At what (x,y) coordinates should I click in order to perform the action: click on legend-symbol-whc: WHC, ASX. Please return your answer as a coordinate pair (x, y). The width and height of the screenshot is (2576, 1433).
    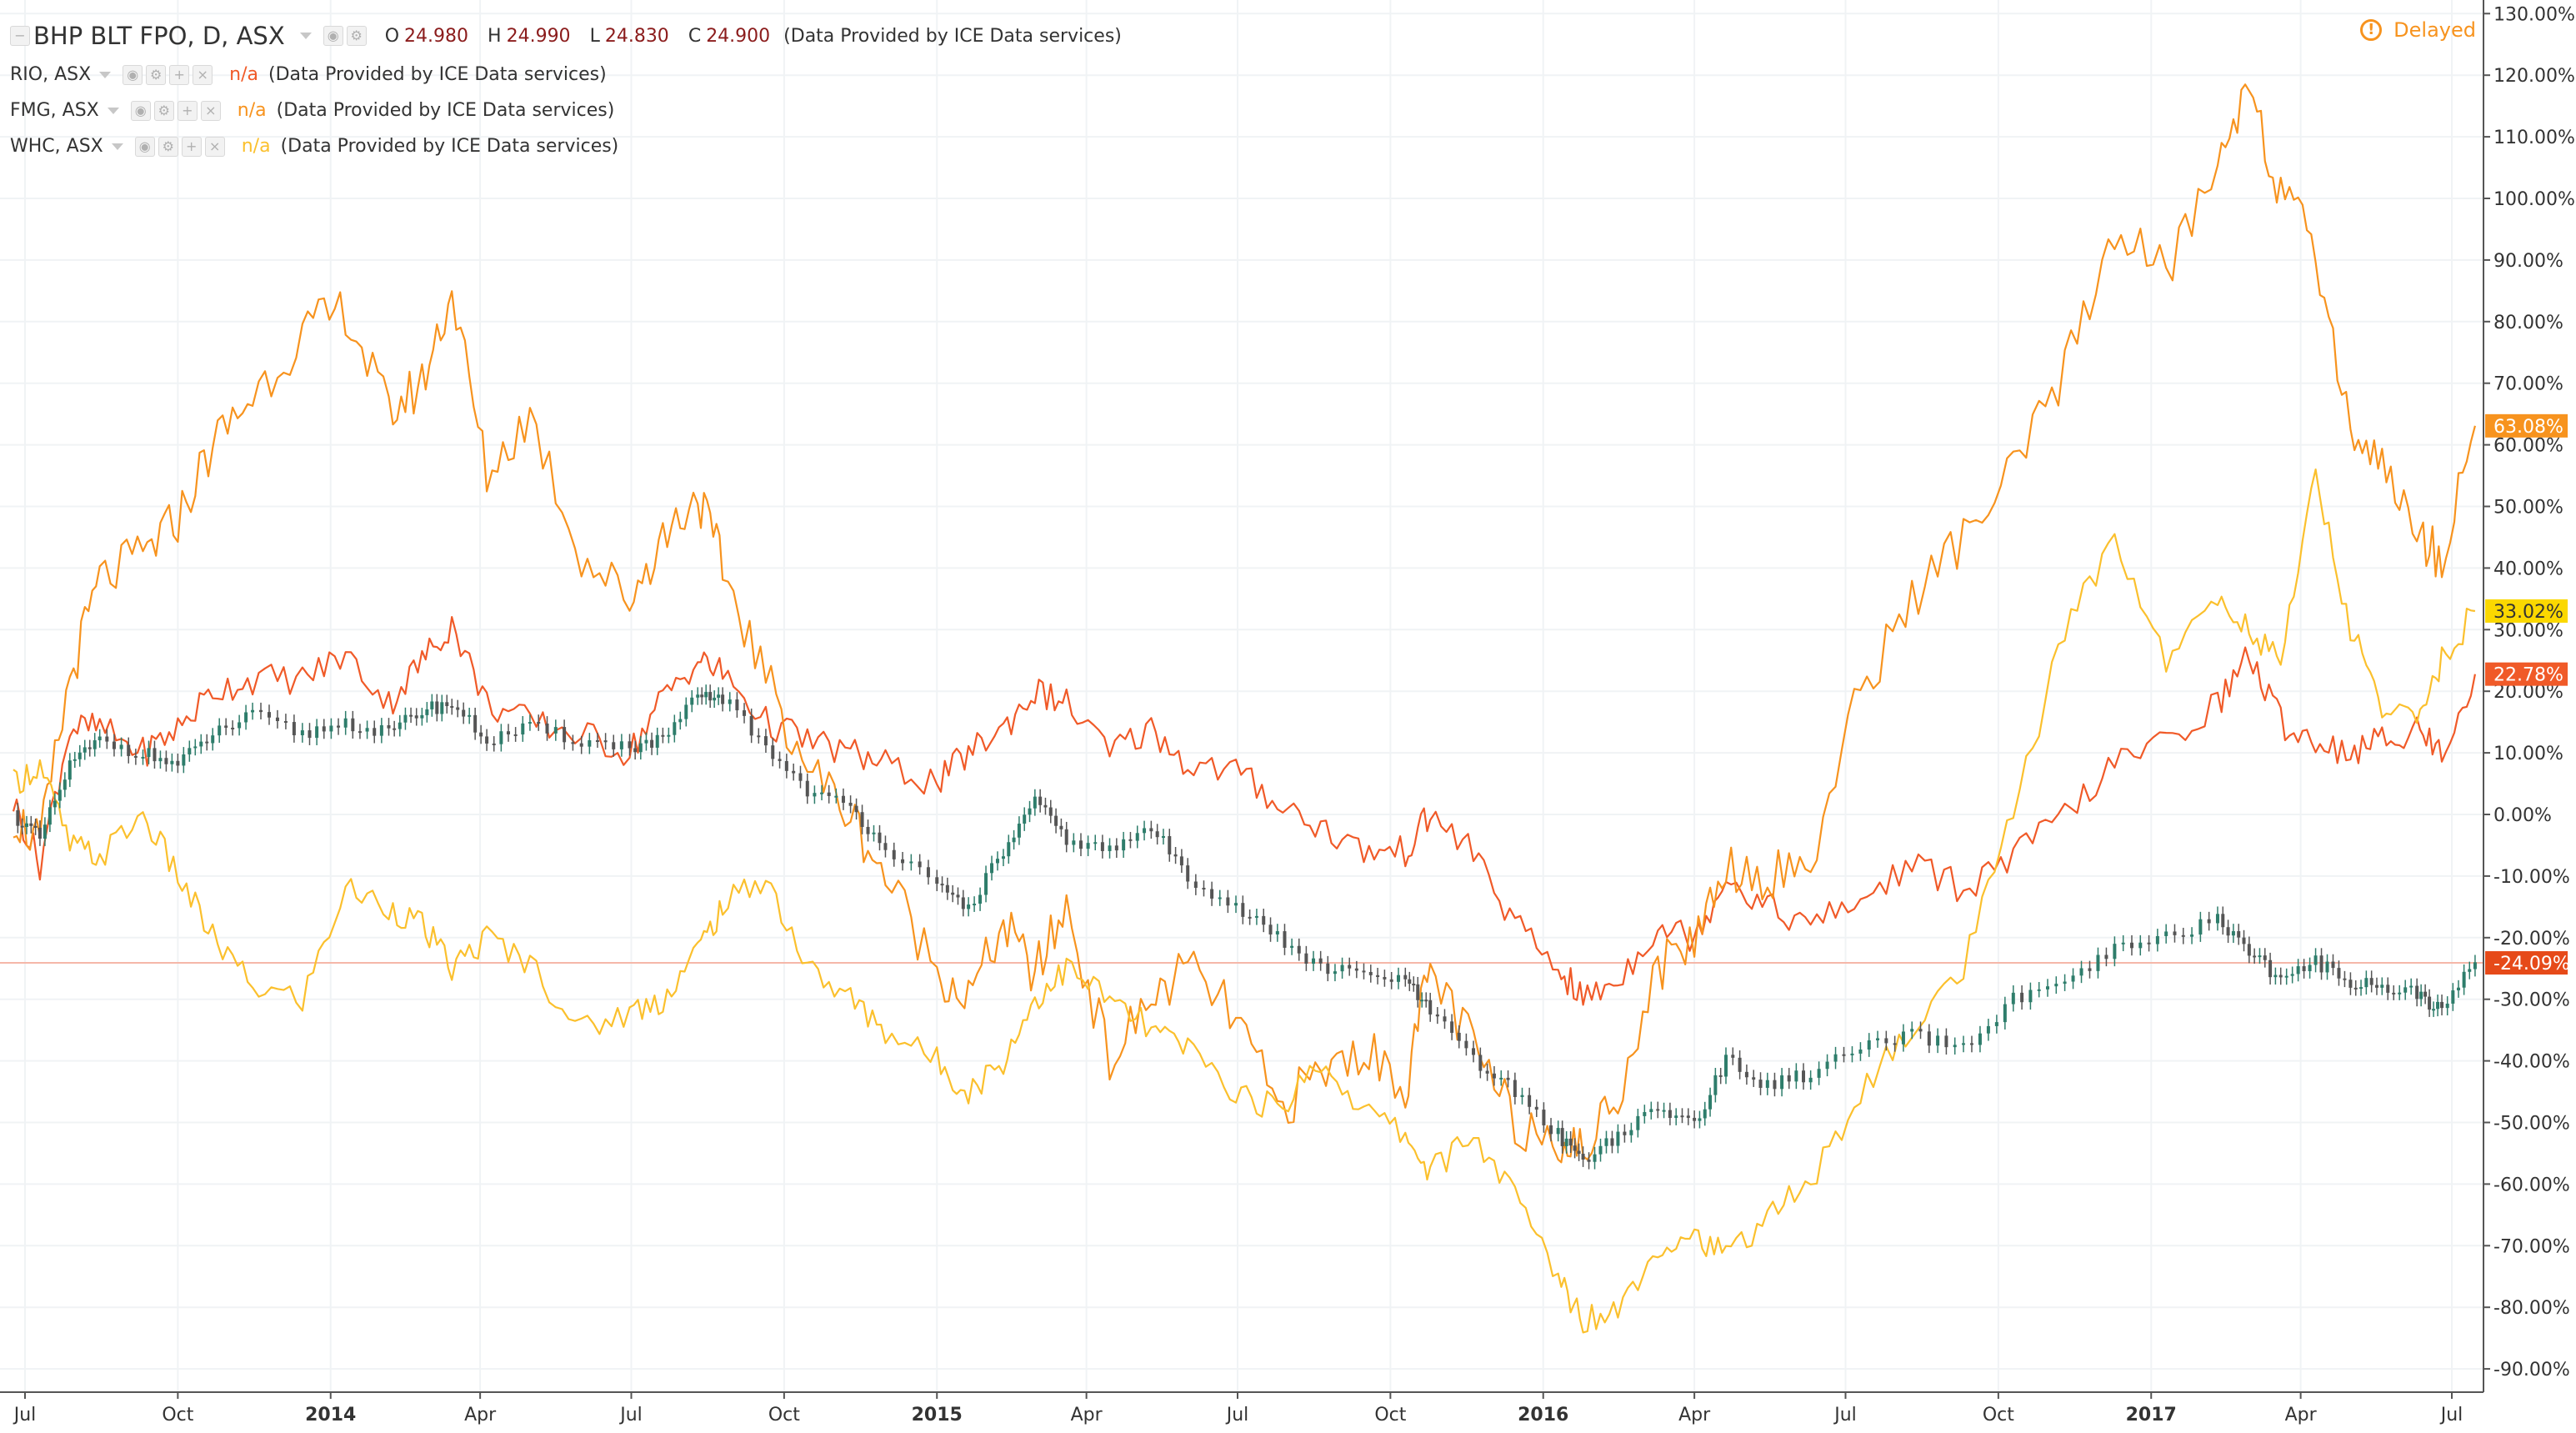
    Looking at the image, I should click on (57, 146).